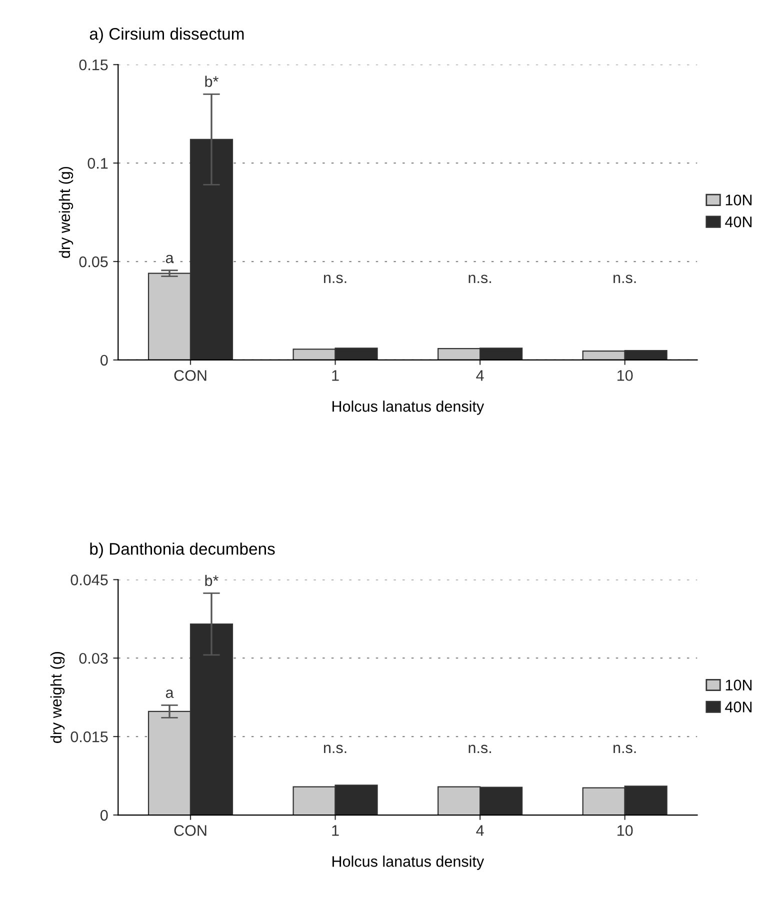 This screenshot has height=923, width=762. What do you see at coordinates (89, 736) in the screenshot?
I see `y-tick-label: 0.015` at bounding box center [89, 736].